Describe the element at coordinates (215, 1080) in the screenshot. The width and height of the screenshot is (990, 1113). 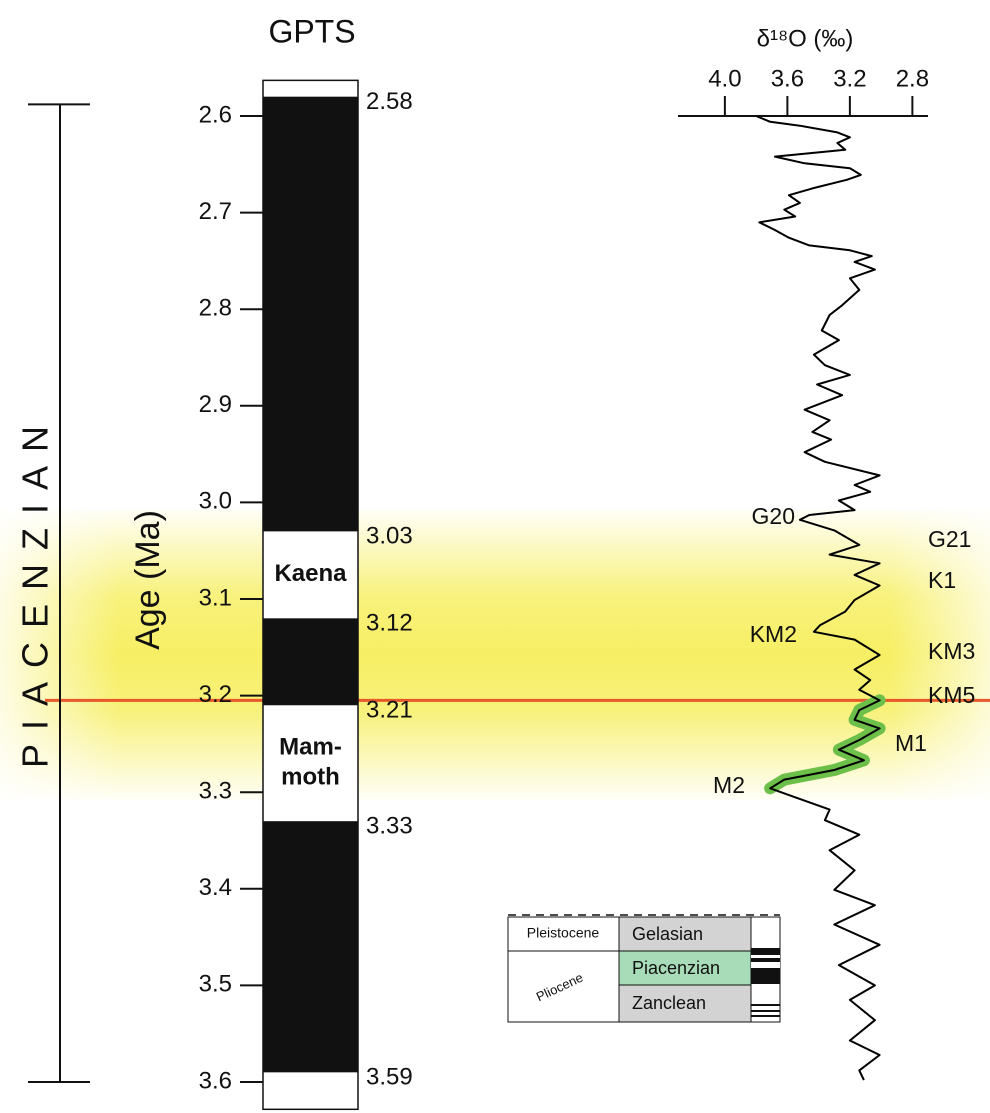
I see `y-tick-label: 3.6` at that location.